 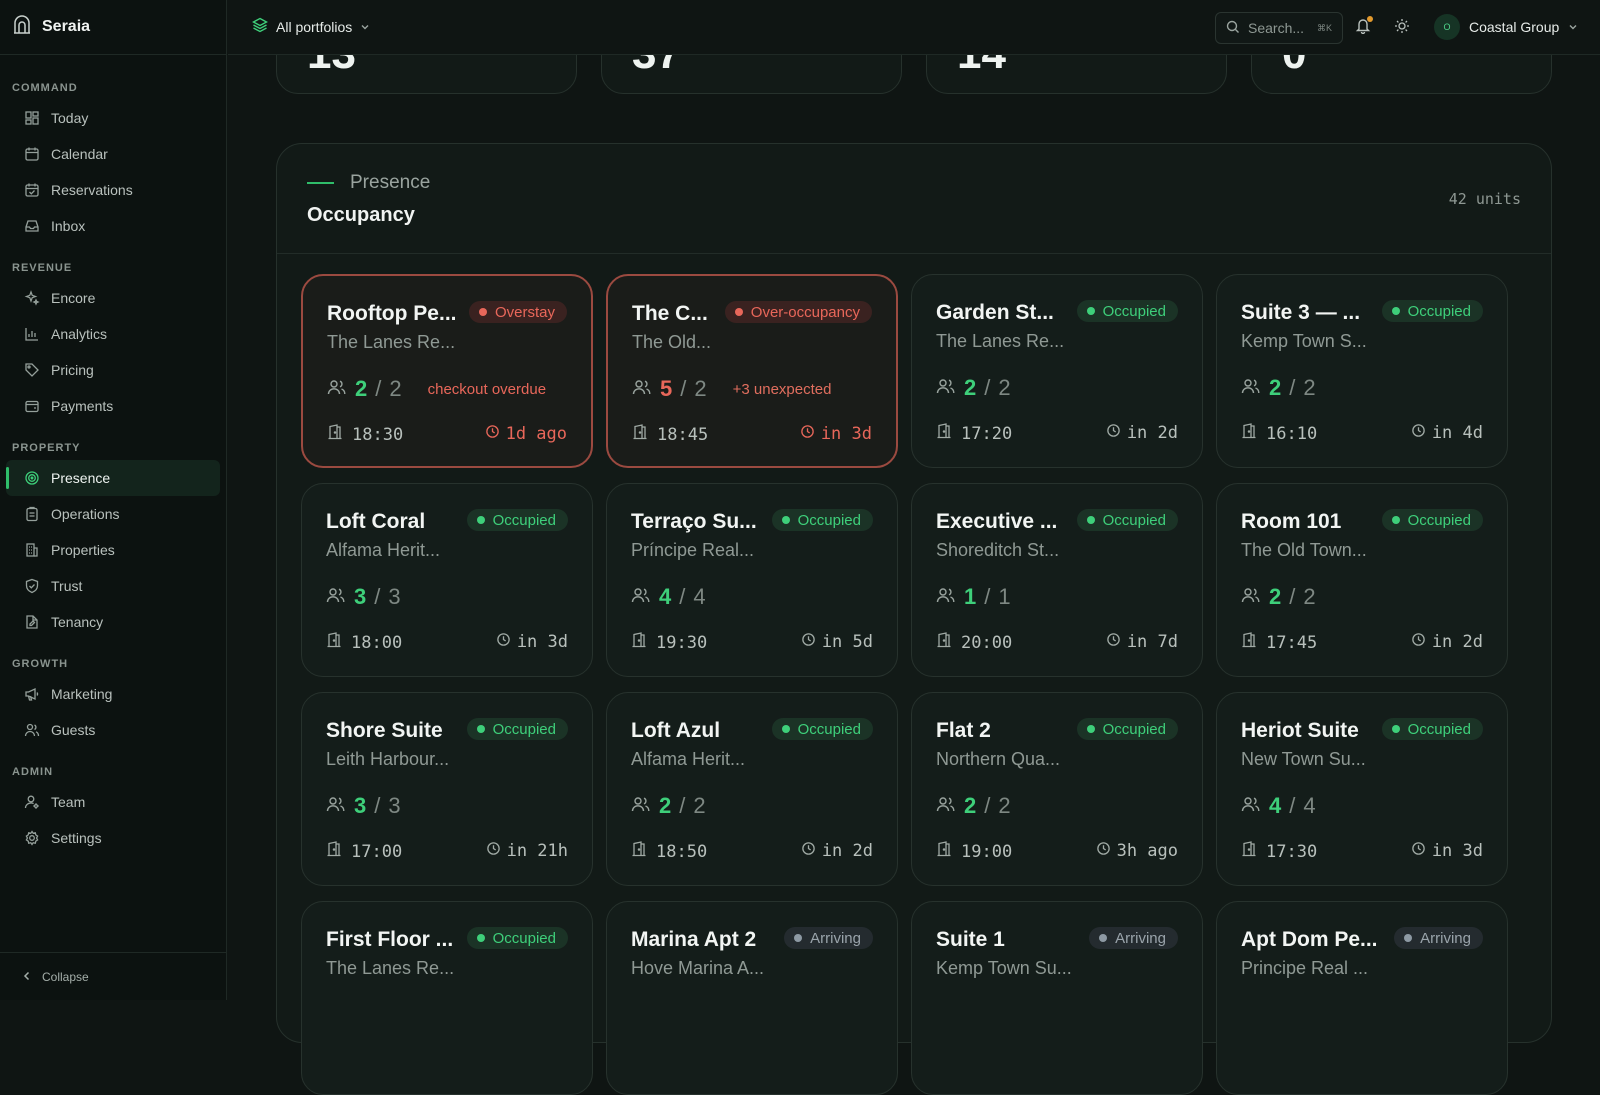 I want to click on notification-dot, so click(x=1370, y=19).